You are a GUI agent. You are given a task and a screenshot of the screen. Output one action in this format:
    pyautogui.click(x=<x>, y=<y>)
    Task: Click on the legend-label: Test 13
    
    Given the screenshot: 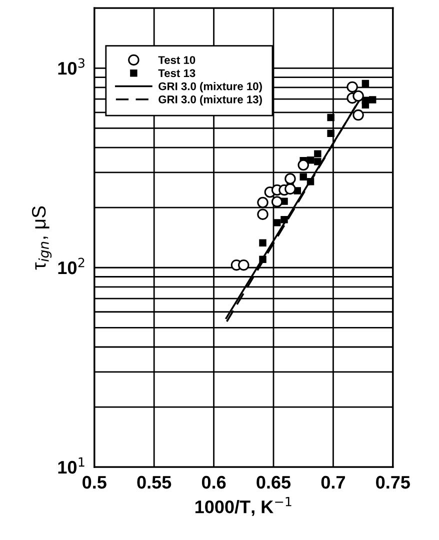 What is the action you would take?
    pyautogui.click(x=177, y=73)
    